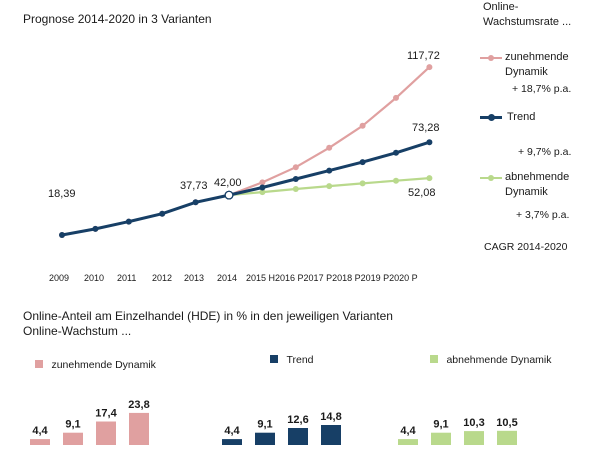  What do you see at coordinates (537, 64) in the screenshot?
I see `legend-label-zunehmende: zunehmende Dynamik` at bounding box center [537, 64].